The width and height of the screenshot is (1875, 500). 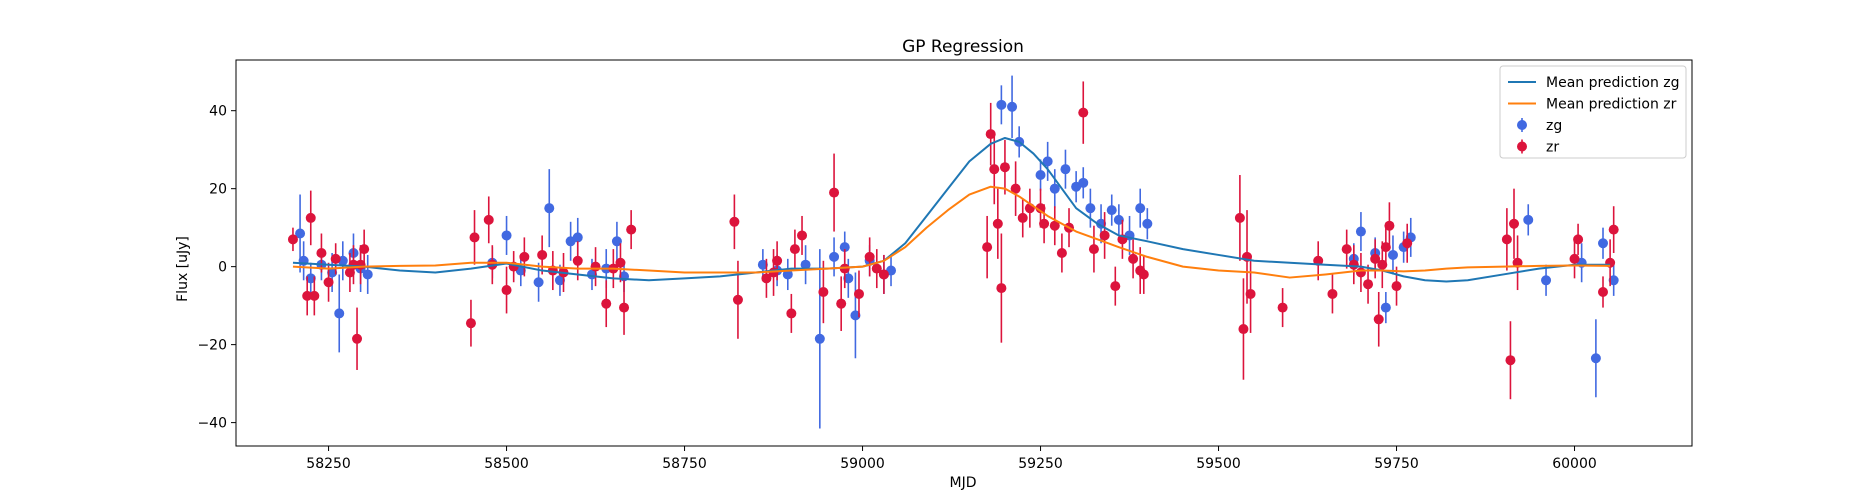 What do you see at coordinates (212, 346) in the screenshot?
I see `y-tick-label: −20` at bounding box center [212, 346].